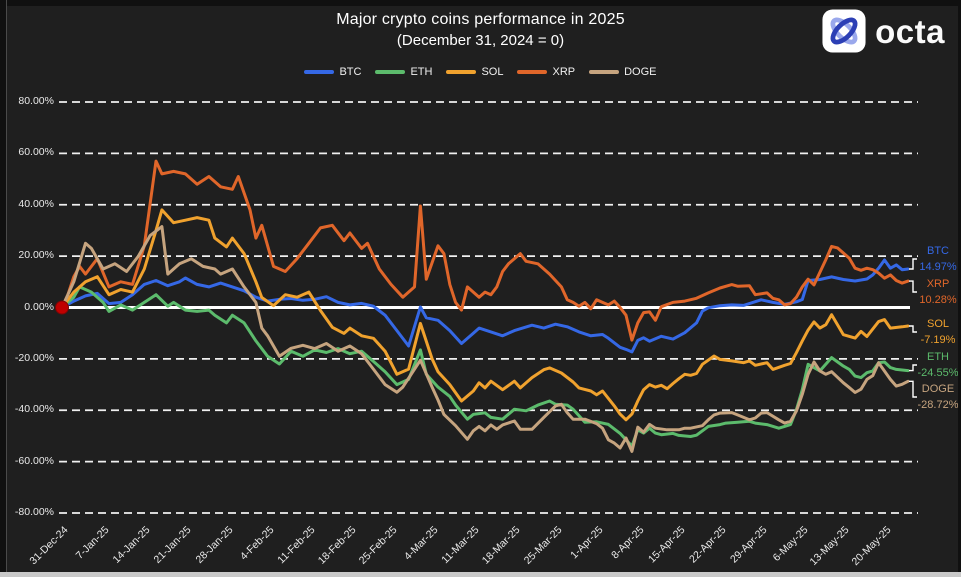 The height and width of the screenshot is (577, 961). I want to click on end-label-sol: SOL -7.19%, so click(938, 332).